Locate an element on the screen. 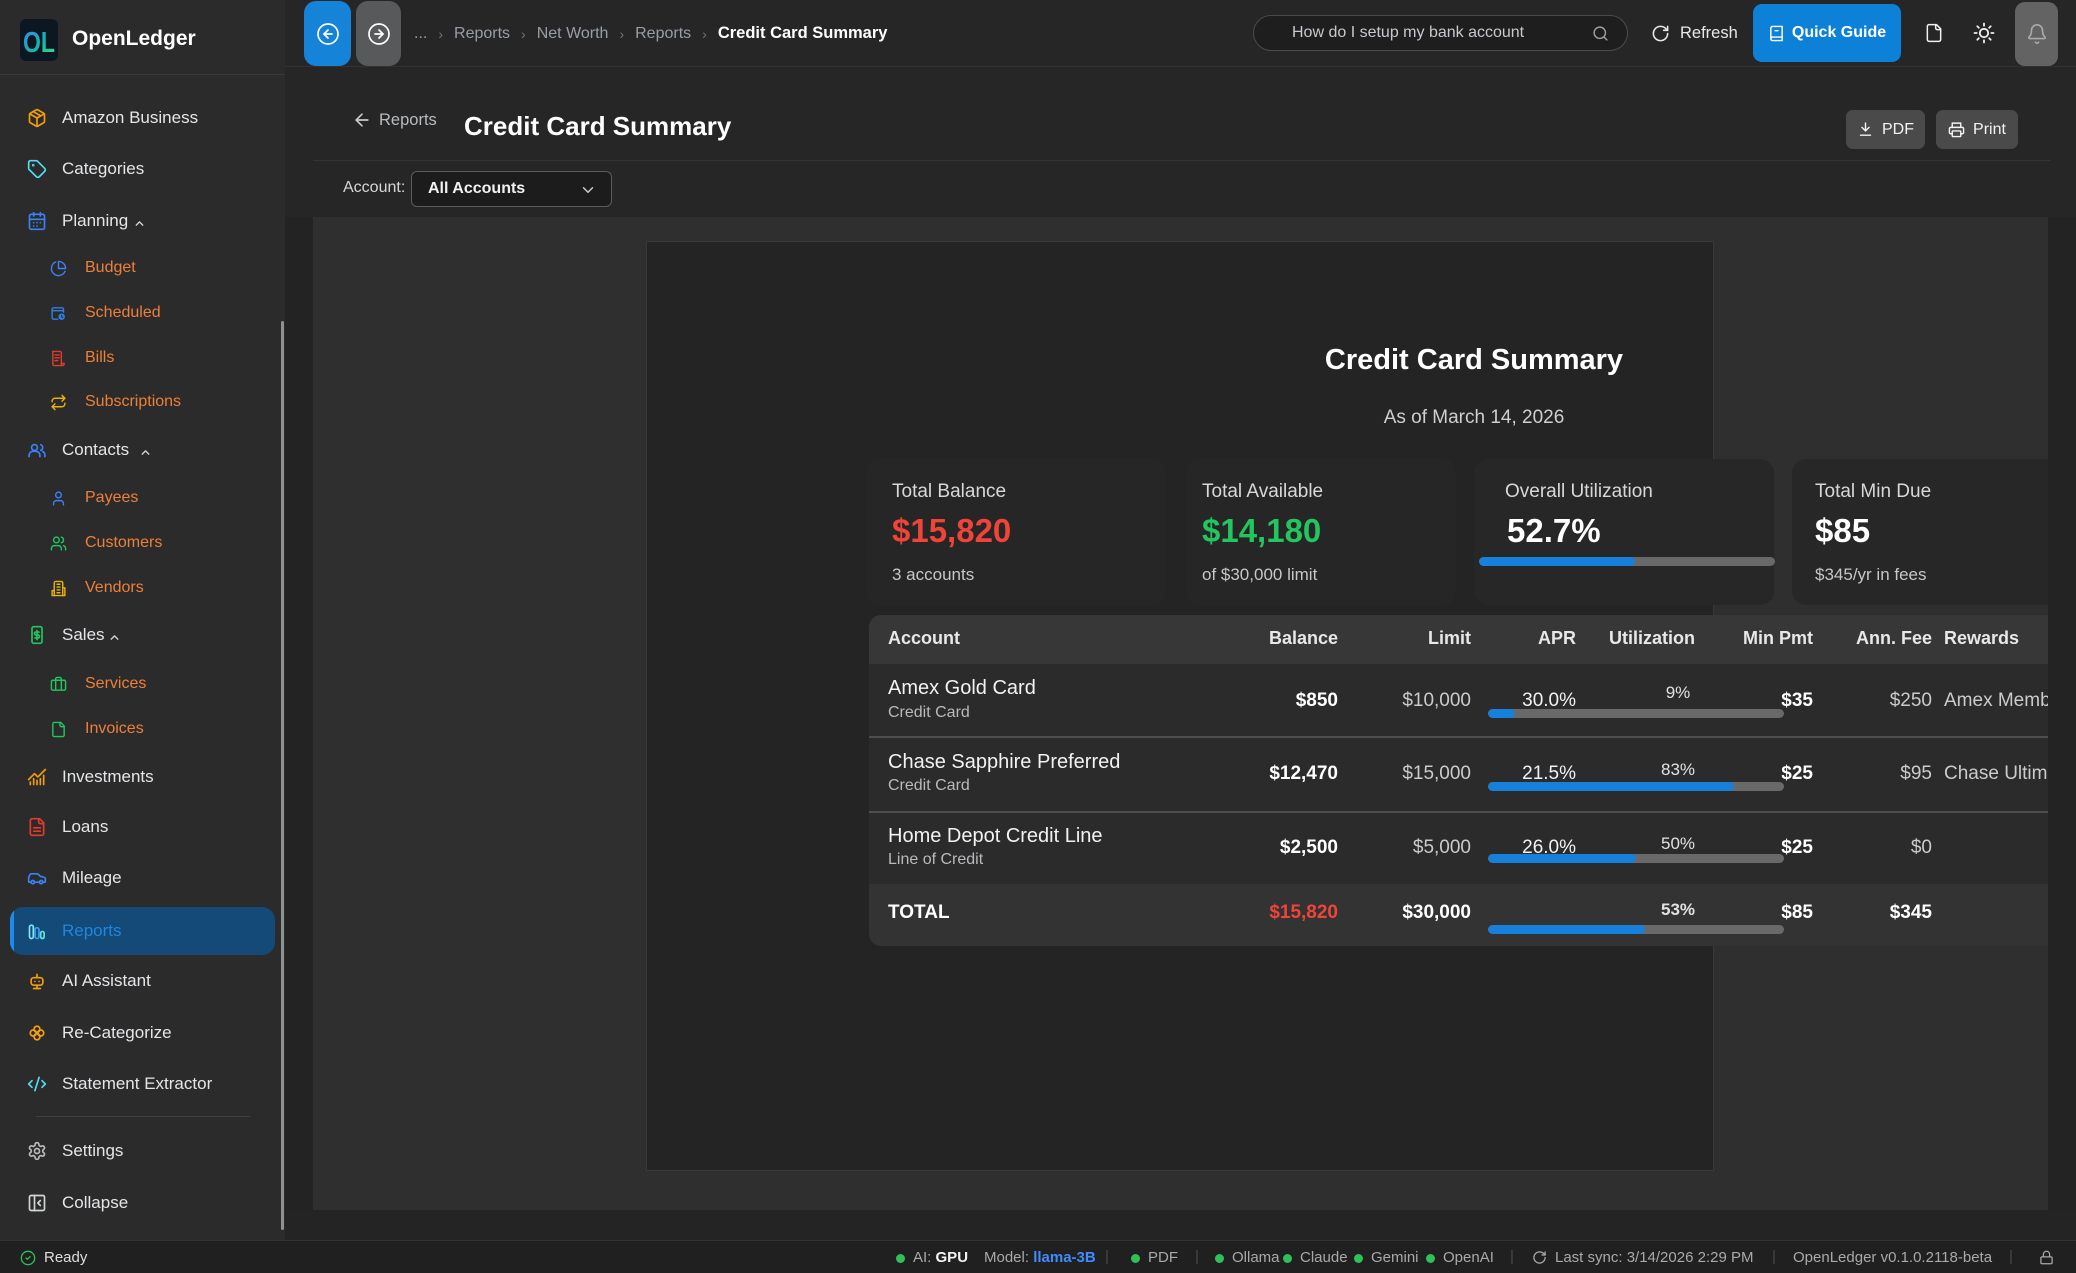 The image size is (2076, 1273). svg-text: OL is located at coordinates (39, 43).